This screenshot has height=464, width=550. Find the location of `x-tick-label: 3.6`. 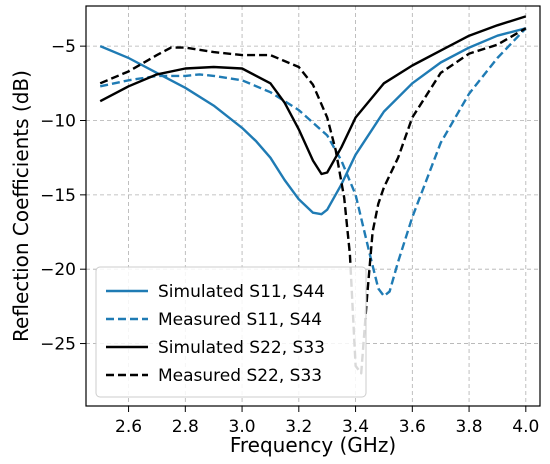

x-tick-label: 3.6 is located at coordinates (412, 427).